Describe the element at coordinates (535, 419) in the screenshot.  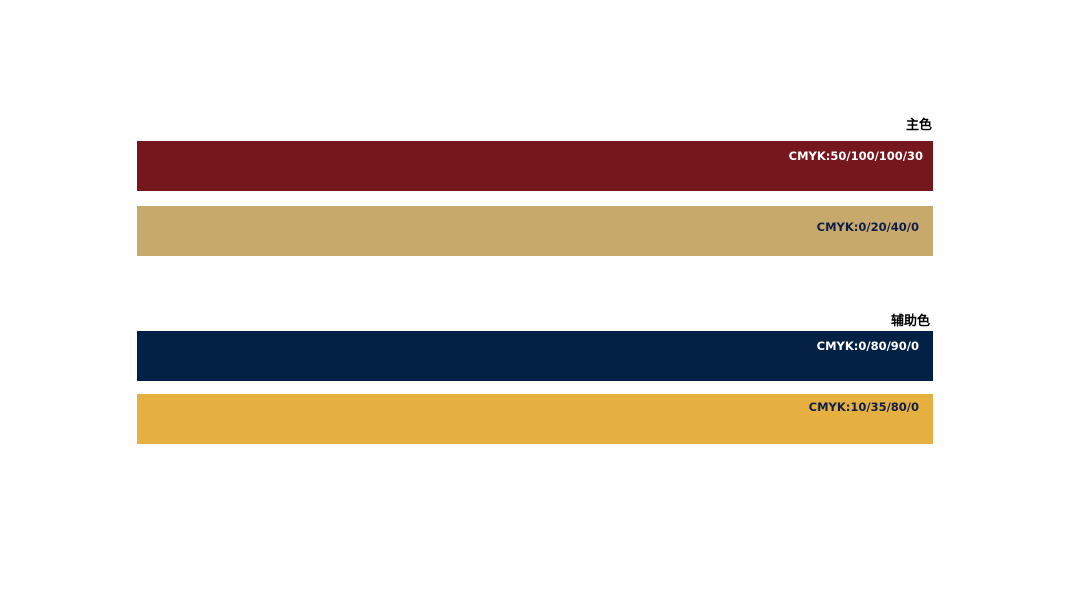
I see `secondary-swatch-2: CMYK:10/35/80/0` at that location.